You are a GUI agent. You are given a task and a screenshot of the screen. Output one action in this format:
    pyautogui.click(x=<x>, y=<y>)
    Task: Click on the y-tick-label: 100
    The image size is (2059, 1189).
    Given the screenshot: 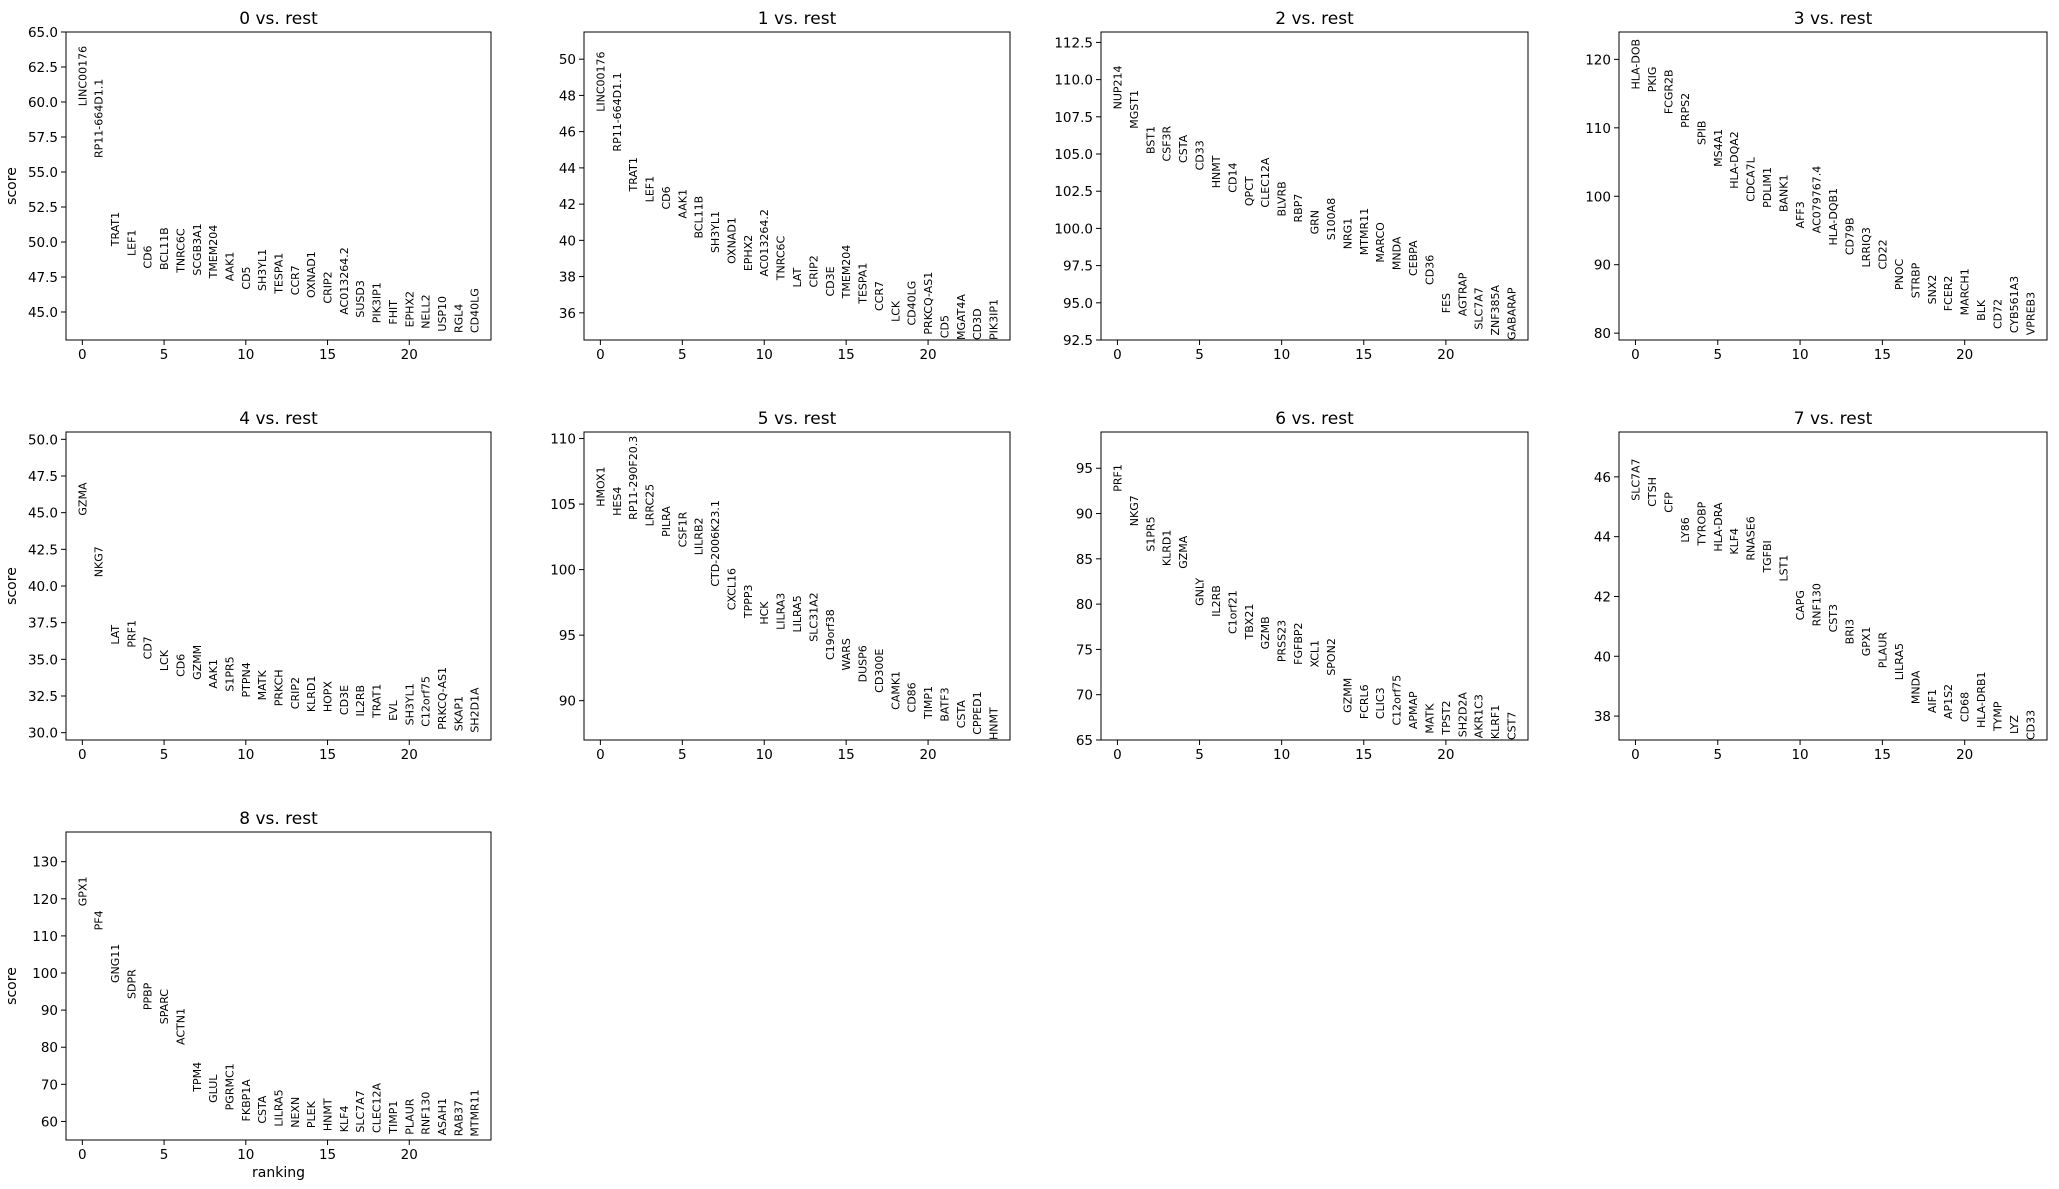 What is the action you would take?
    pyautogui.click(x=45, y=974)
    